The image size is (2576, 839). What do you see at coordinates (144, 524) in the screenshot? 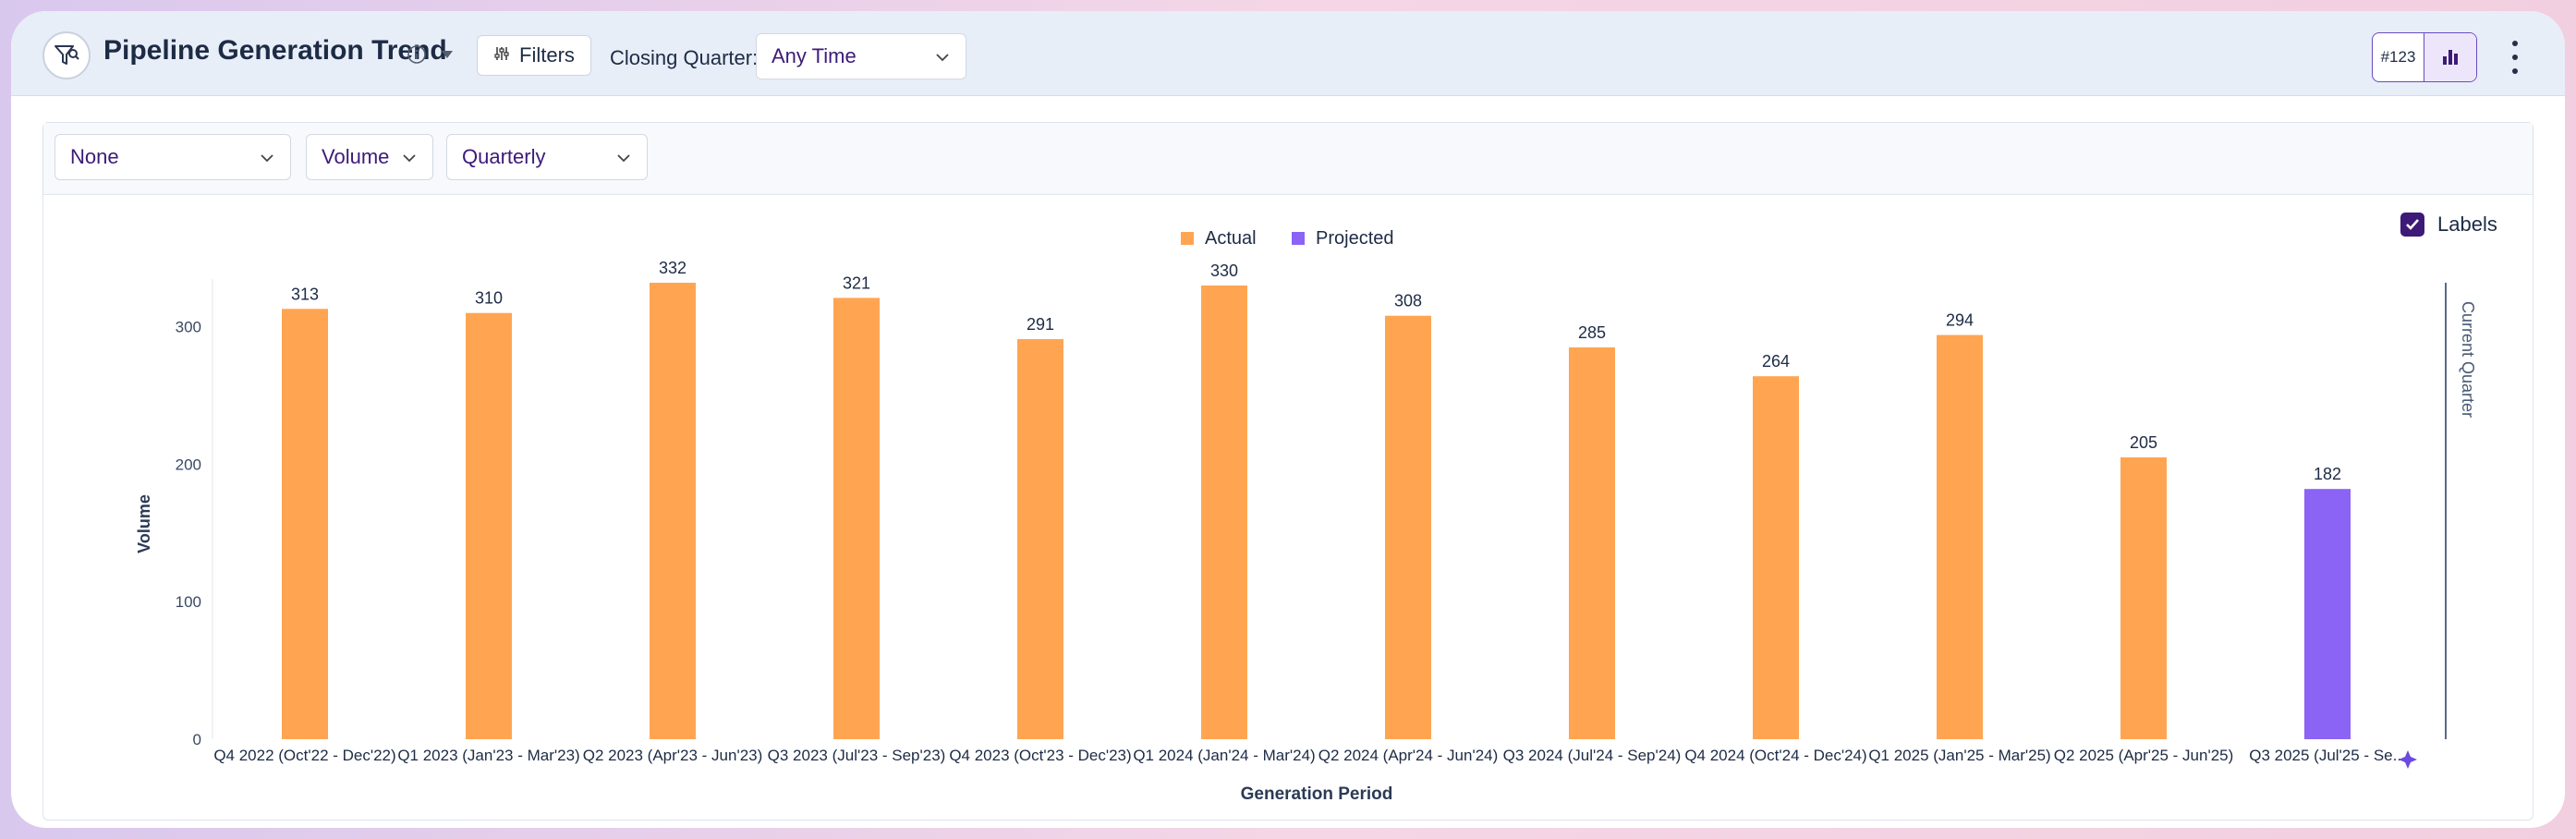
I see `y-axis-title: Volume` at bounding box center [144, 524].